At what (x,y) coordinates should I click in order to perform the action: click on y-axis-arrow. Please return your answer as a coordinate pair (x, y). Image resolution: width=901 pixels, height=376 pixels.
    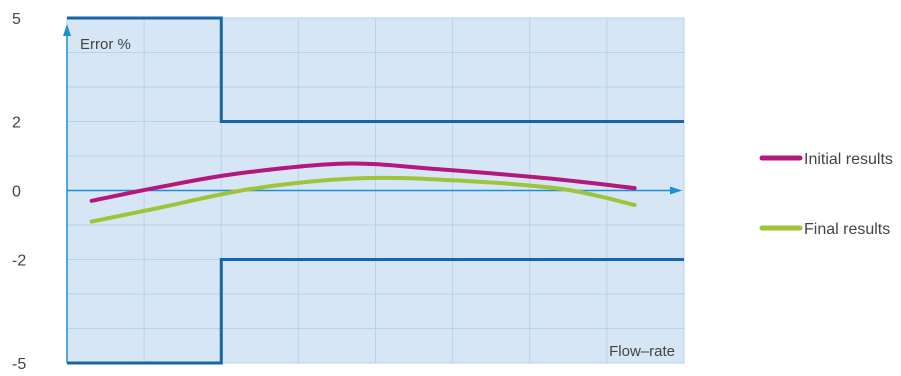
    Looking at the image, I should click on (67, 30).